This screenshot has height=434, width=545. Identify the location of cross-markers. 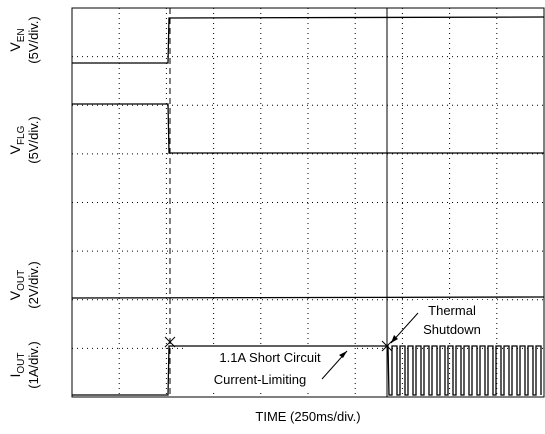
(278, 344).